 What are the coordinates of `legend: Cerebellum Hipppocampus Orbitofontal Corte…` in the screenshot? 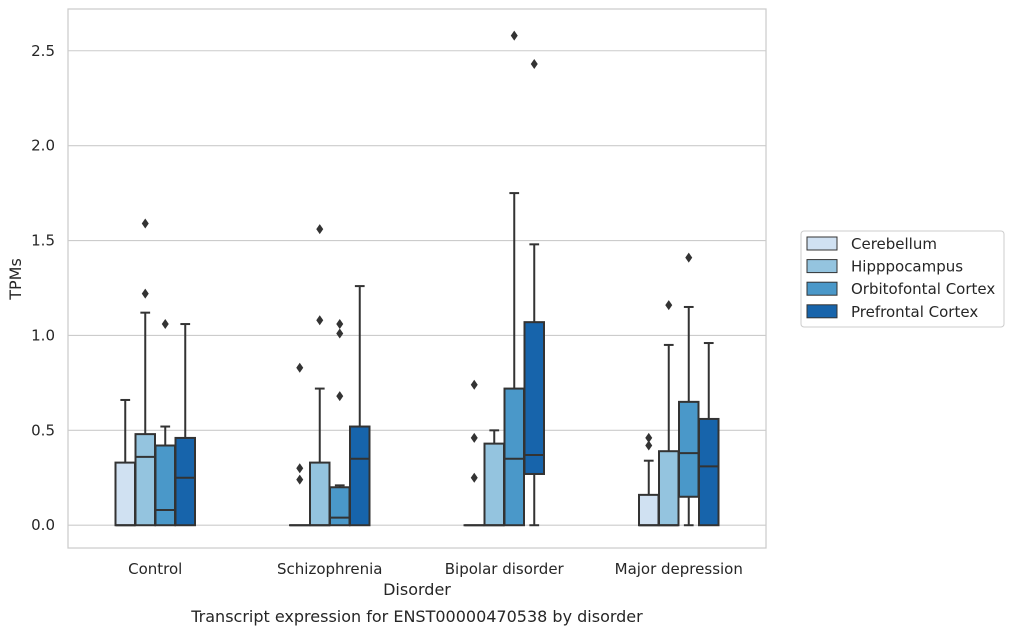 It's located at (902, 279).